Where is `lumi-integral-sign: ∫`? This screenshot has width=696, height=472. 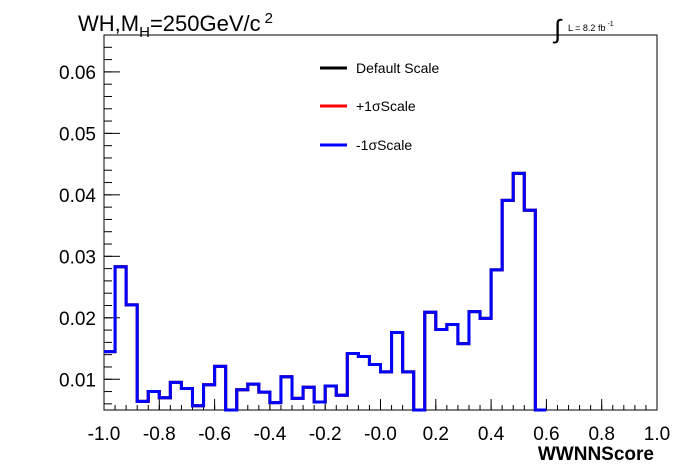
lumi-integral-sign: ∫ is located at coordinates (557, 29).